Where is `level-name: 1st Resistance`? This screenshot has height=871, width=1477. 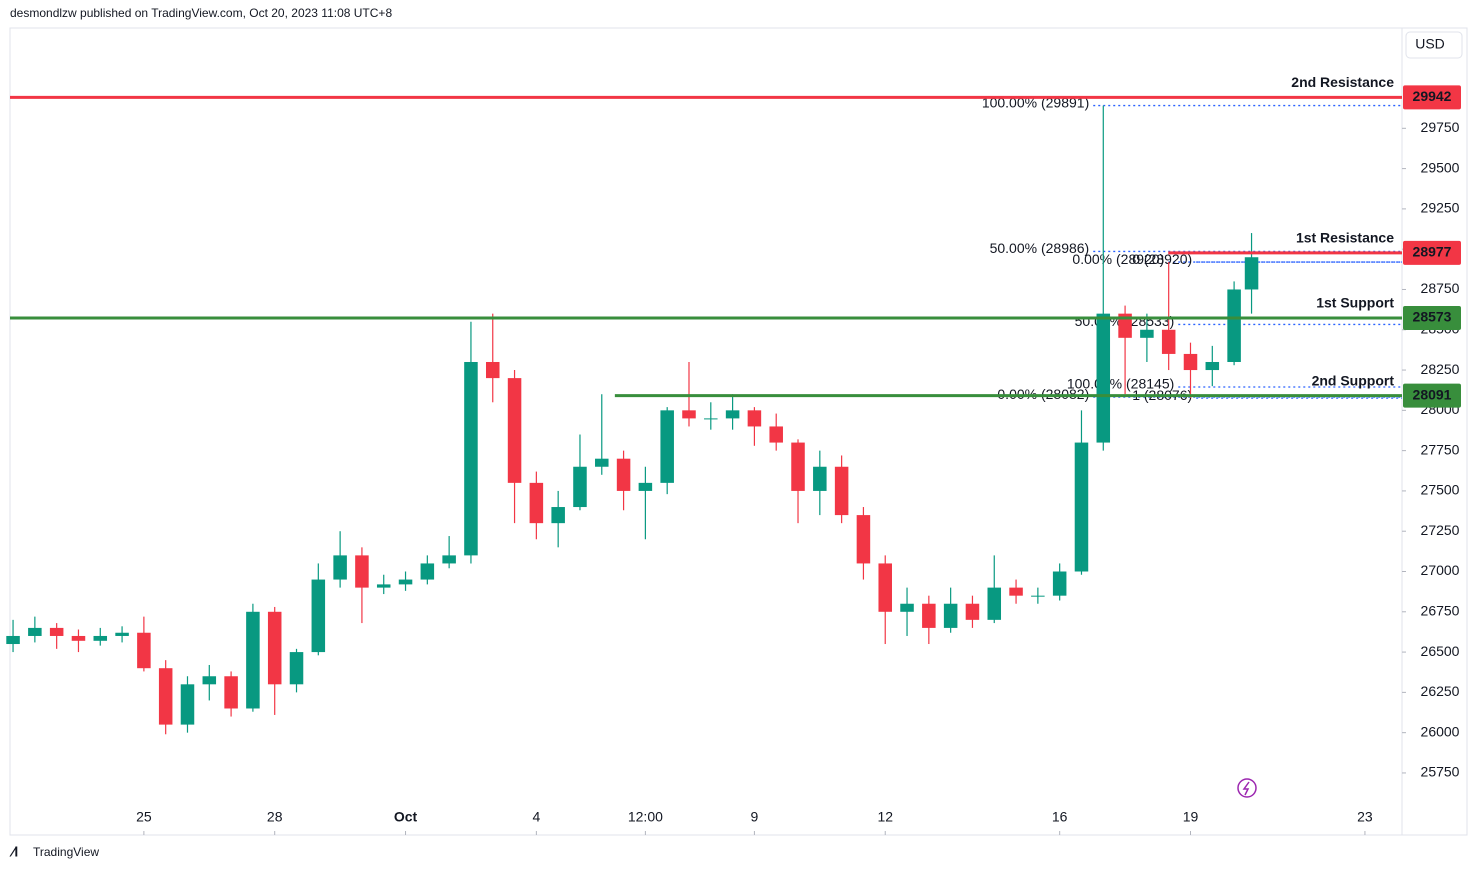
level-name: 1st Resistance is located at coordinates (1345, 238).